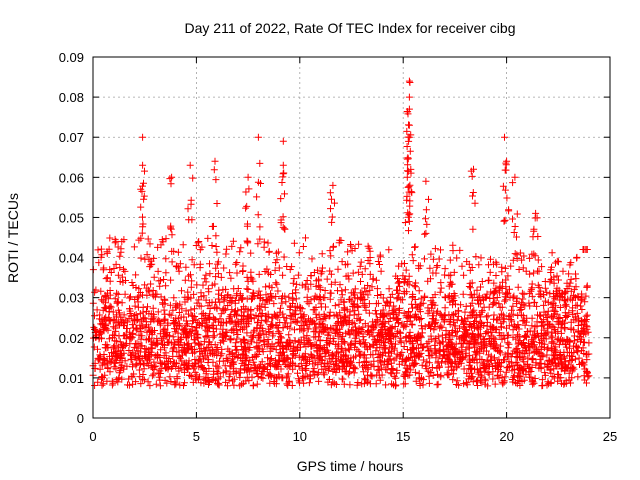 The height and width of the screenshot is (480, 640). Describe the element at coordinates (610, 436) in the screenshot. I see `x-tick-label: 25` at that location.